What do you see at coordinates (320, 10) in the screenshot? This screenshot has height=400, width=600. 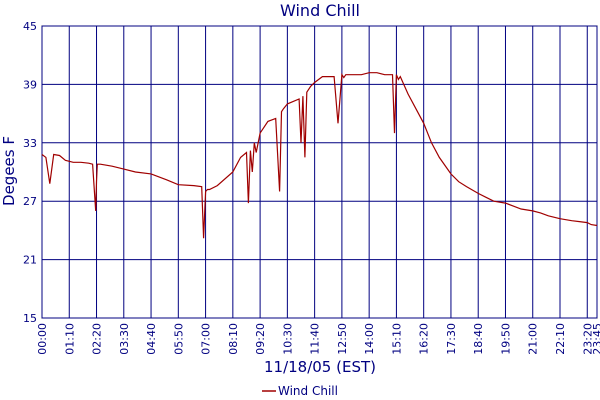 I see `chart-title: Wind Chill` at bounding box center [320, 10].